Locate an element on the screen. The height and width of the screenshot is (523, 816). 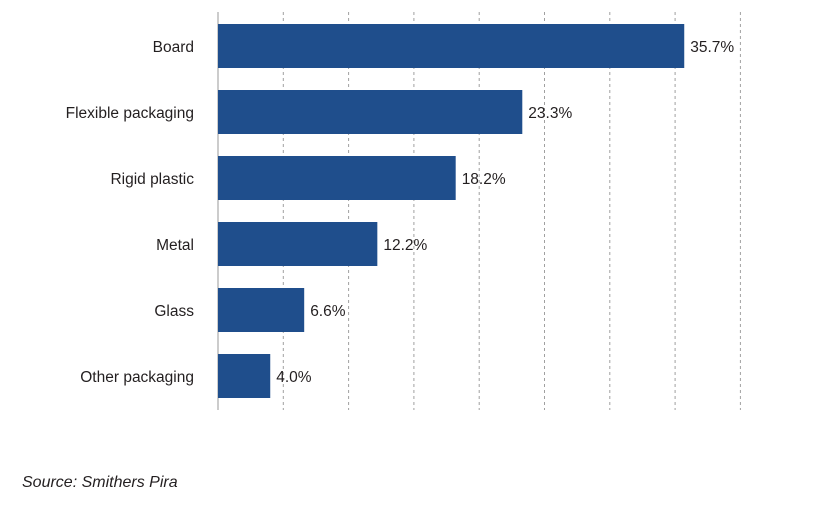
value-label: 12.2% is located at coordinates (405, 245).